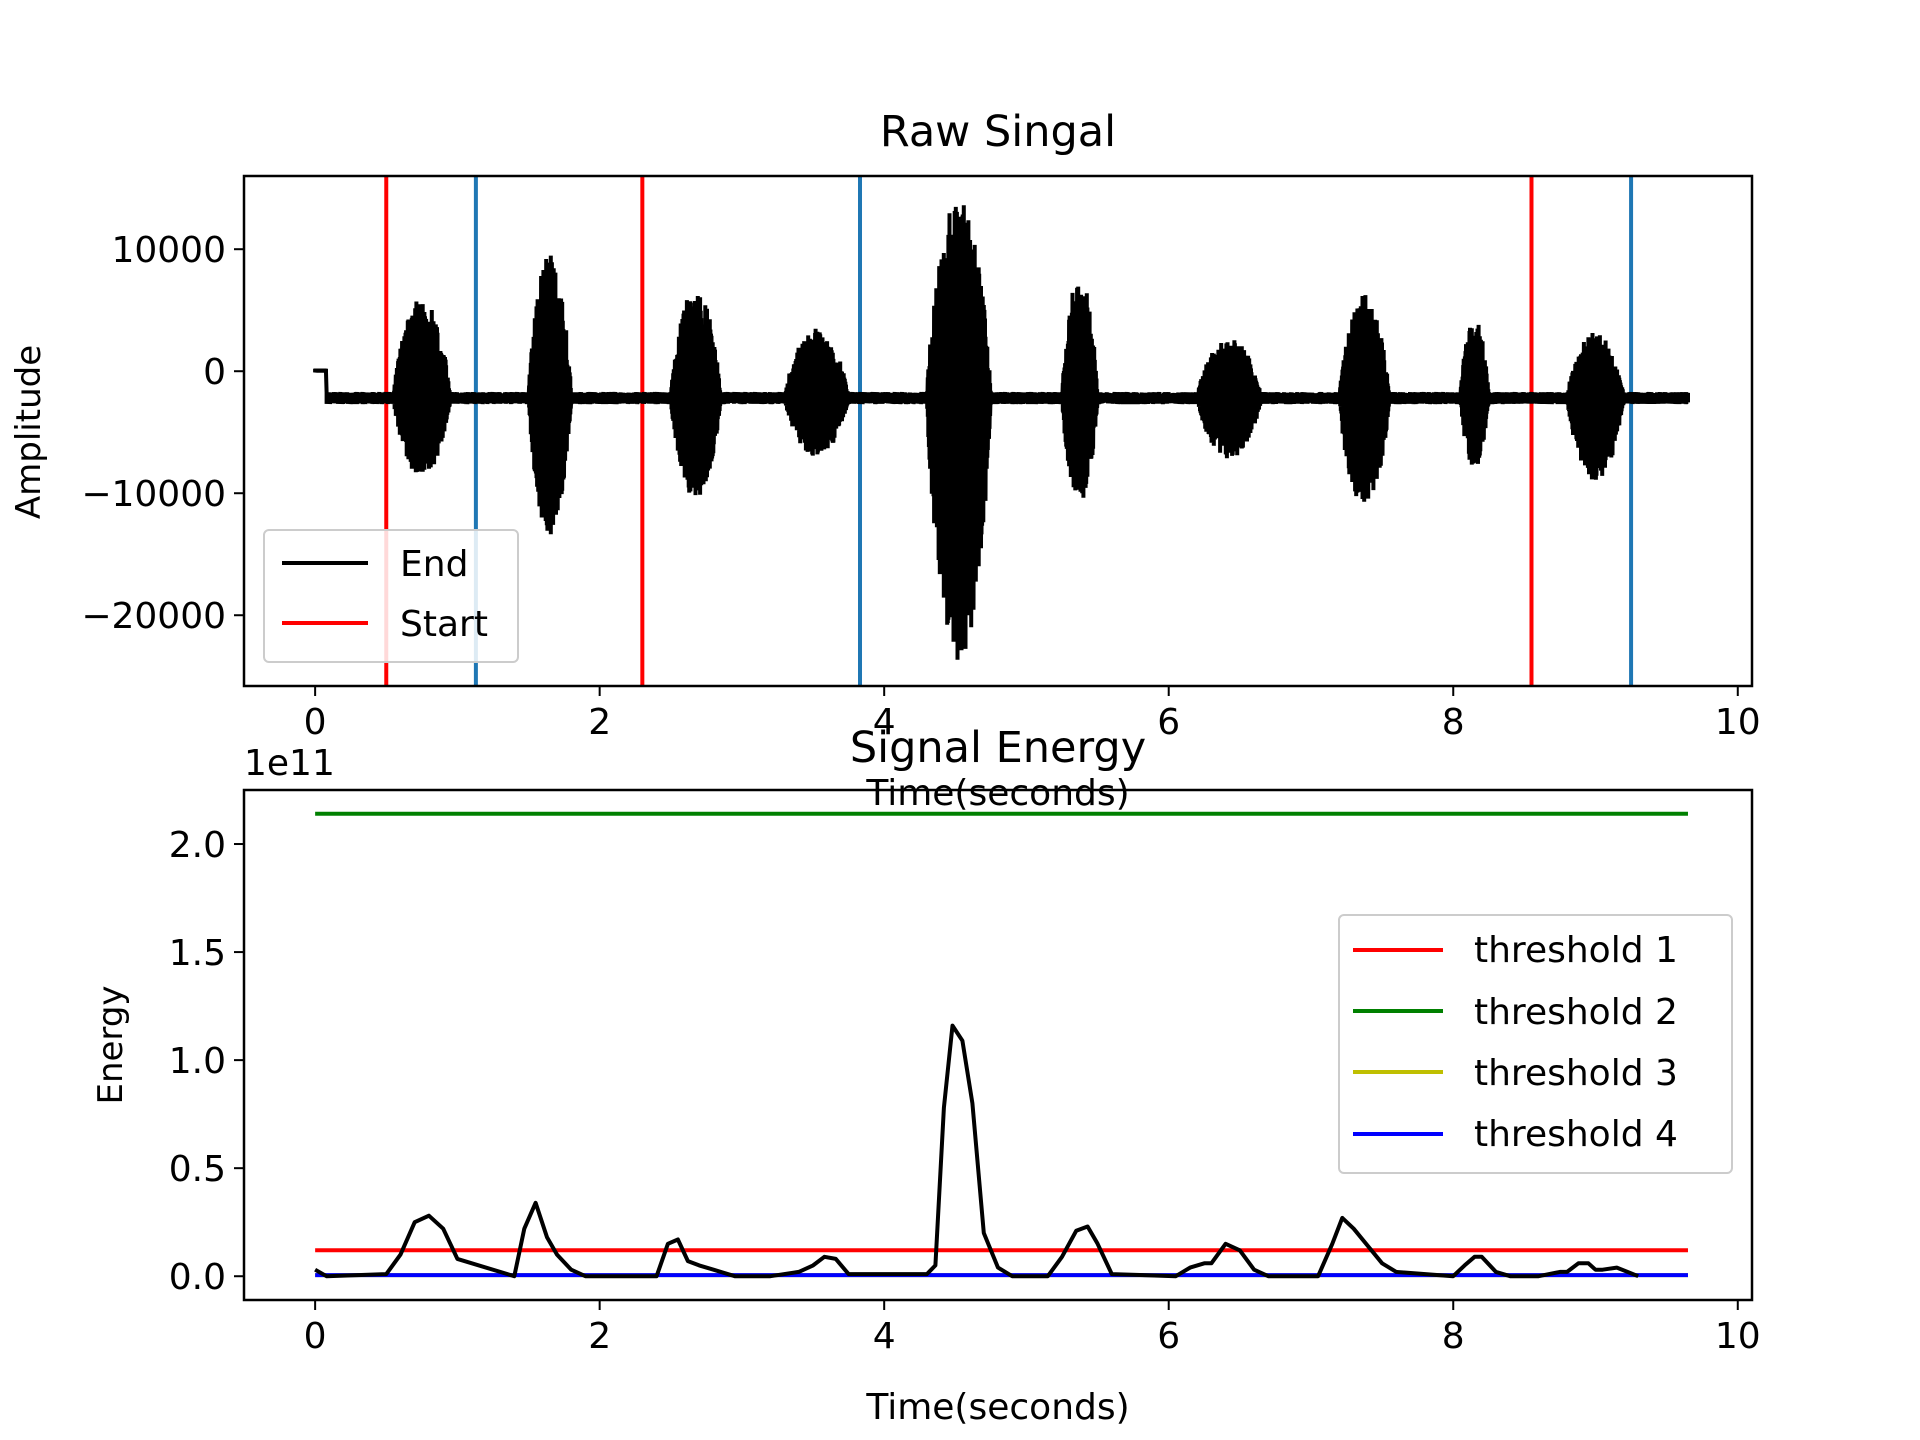  What do you see at coordinates (153, 616) in the screenshot?
I see `y-tick-label: −20000` at bounding box center [153, 616].